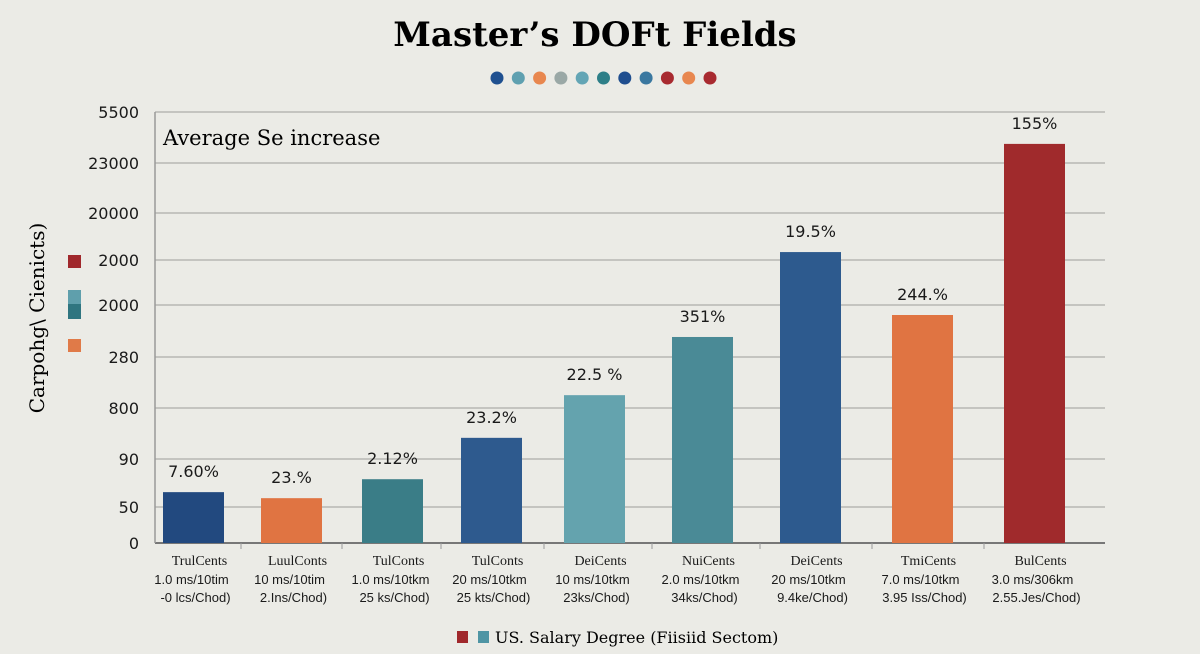  Describe the element at coordinates (129, 507) in the screenshot. I see `y-tick-label: 50` at that location.